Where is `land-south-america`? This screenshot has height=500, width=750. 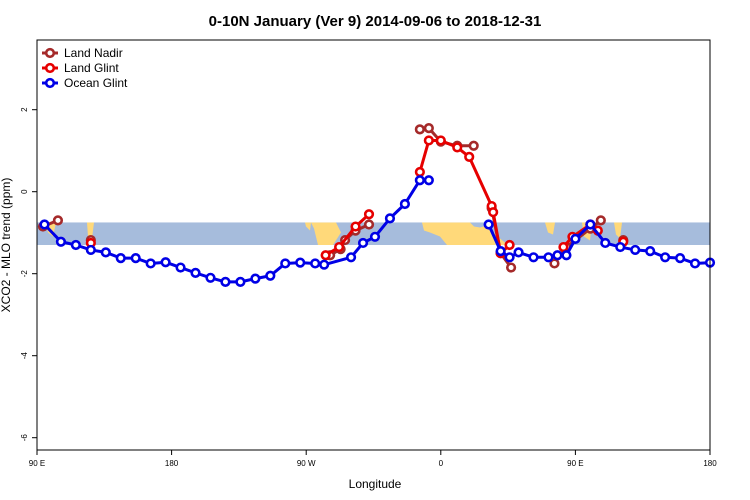 land-south-america is located at coordinates (326, 233).